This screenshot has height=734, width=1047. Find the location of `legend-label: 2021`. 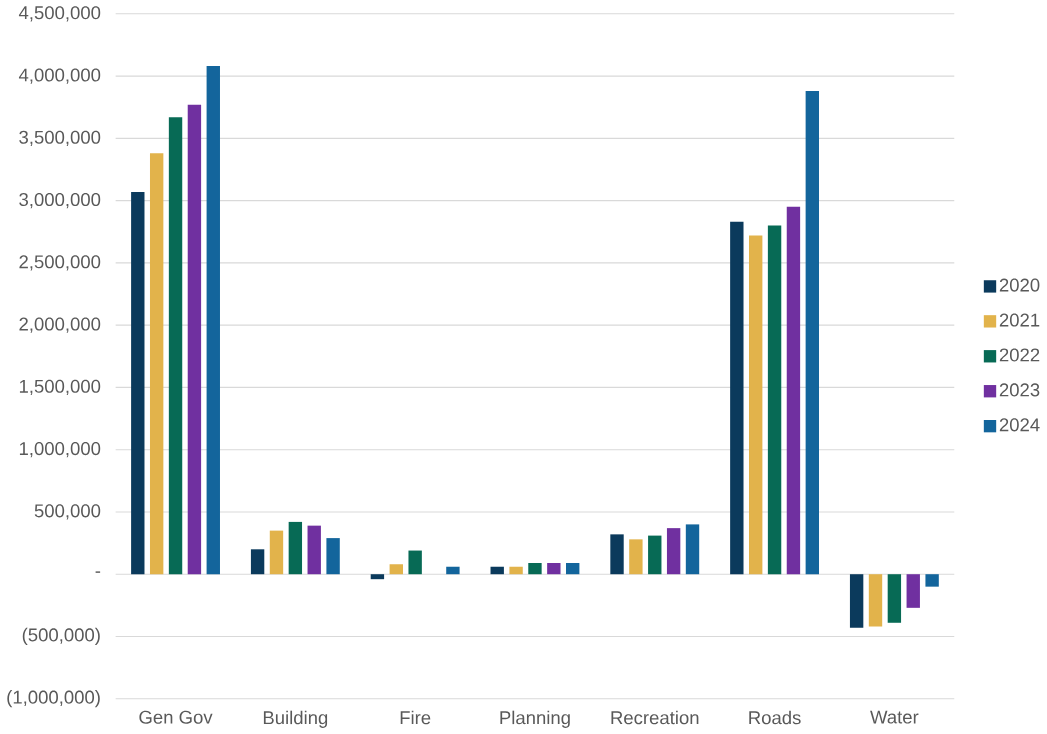

legend-label: 2021 is located at coordinates (1019, 320).